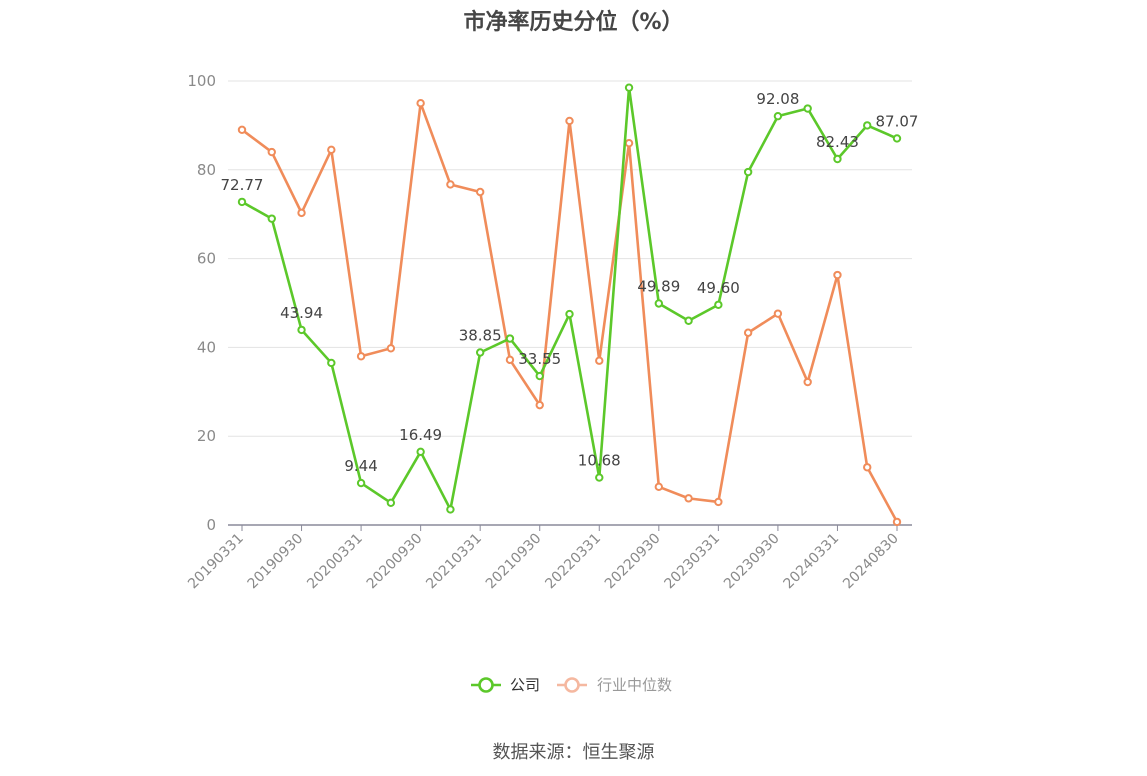 This screenshot has width=1147, height=776. I want to click on x-tick-label: 20240830, so click(871, 562).